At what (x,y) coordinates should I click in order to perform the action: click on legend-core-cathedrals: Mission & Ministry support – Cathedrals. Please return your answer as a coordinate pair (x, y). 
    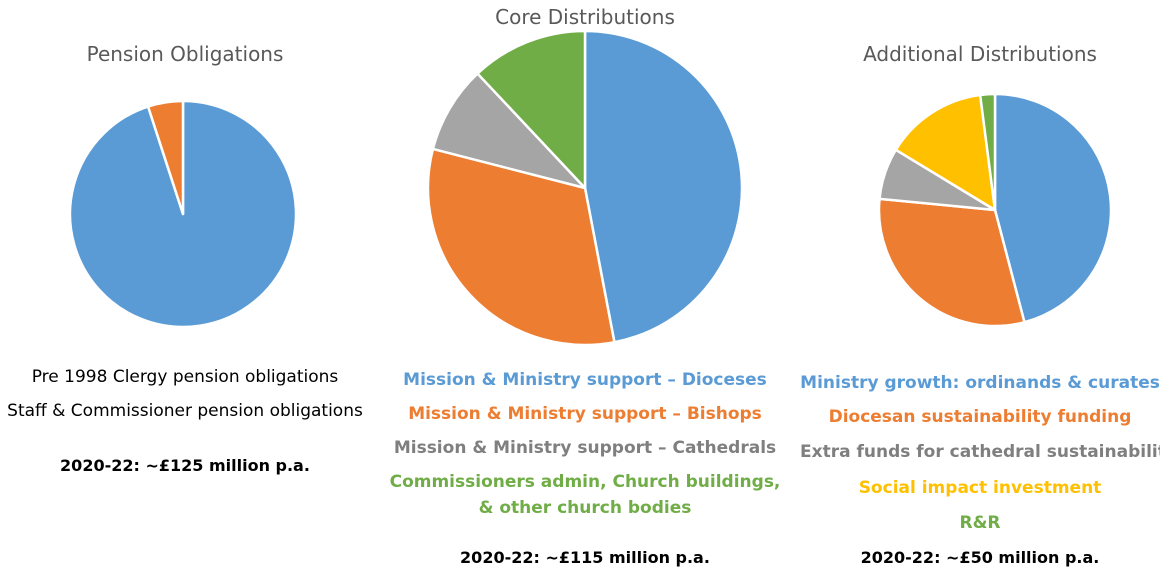
    Looking at the image, I should click on (585, 448).